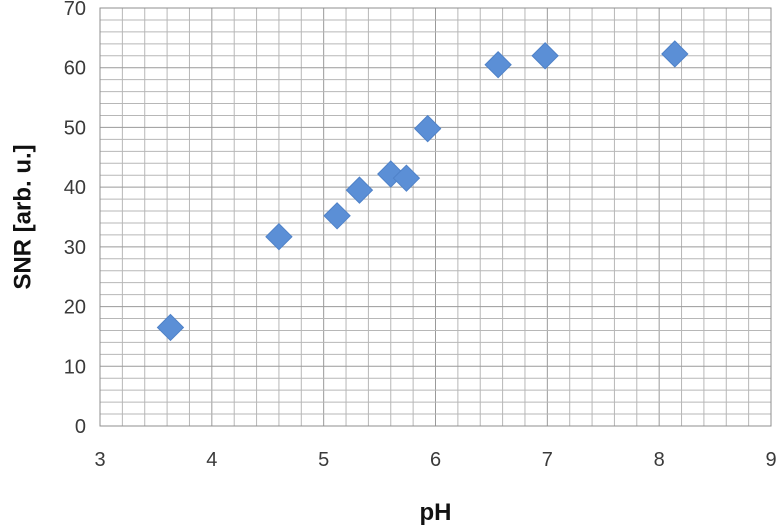 Image resolution: width=782 pixels, height=531 pixels. Describe the element at coordinates (211, 460) in the screenshot. I see `x-tick-label: 4` at that location.